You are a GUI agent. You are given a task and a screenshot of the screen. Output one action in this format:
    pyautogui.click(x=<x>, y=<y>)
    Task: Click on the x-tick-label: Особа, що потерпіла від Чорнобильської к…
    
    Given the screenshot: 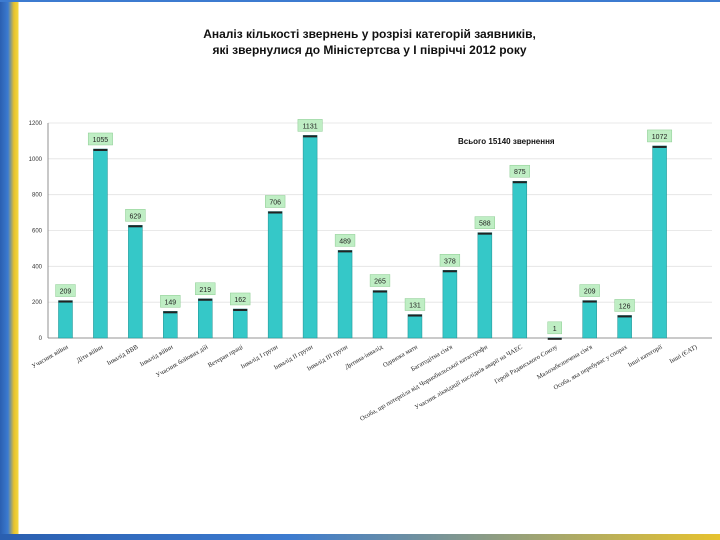 What is the action you would take?
    pyautogui.click(x=424, y=382)
    